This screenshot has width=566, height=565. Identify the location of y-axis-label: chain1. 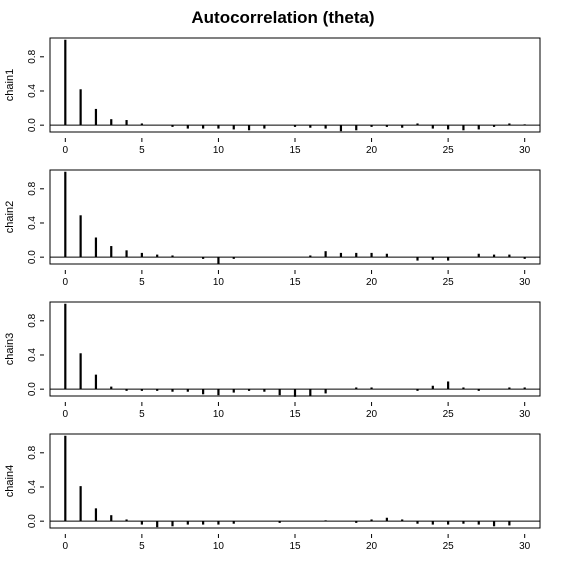
(10, 85).